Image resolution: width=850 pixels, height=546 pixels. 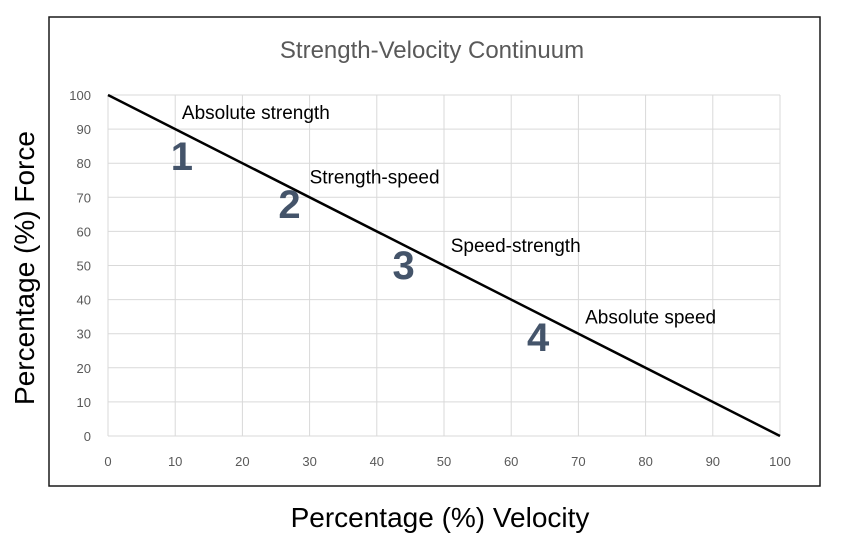 I want to click on y-tick-label: 20, so click(x=84, y=368).